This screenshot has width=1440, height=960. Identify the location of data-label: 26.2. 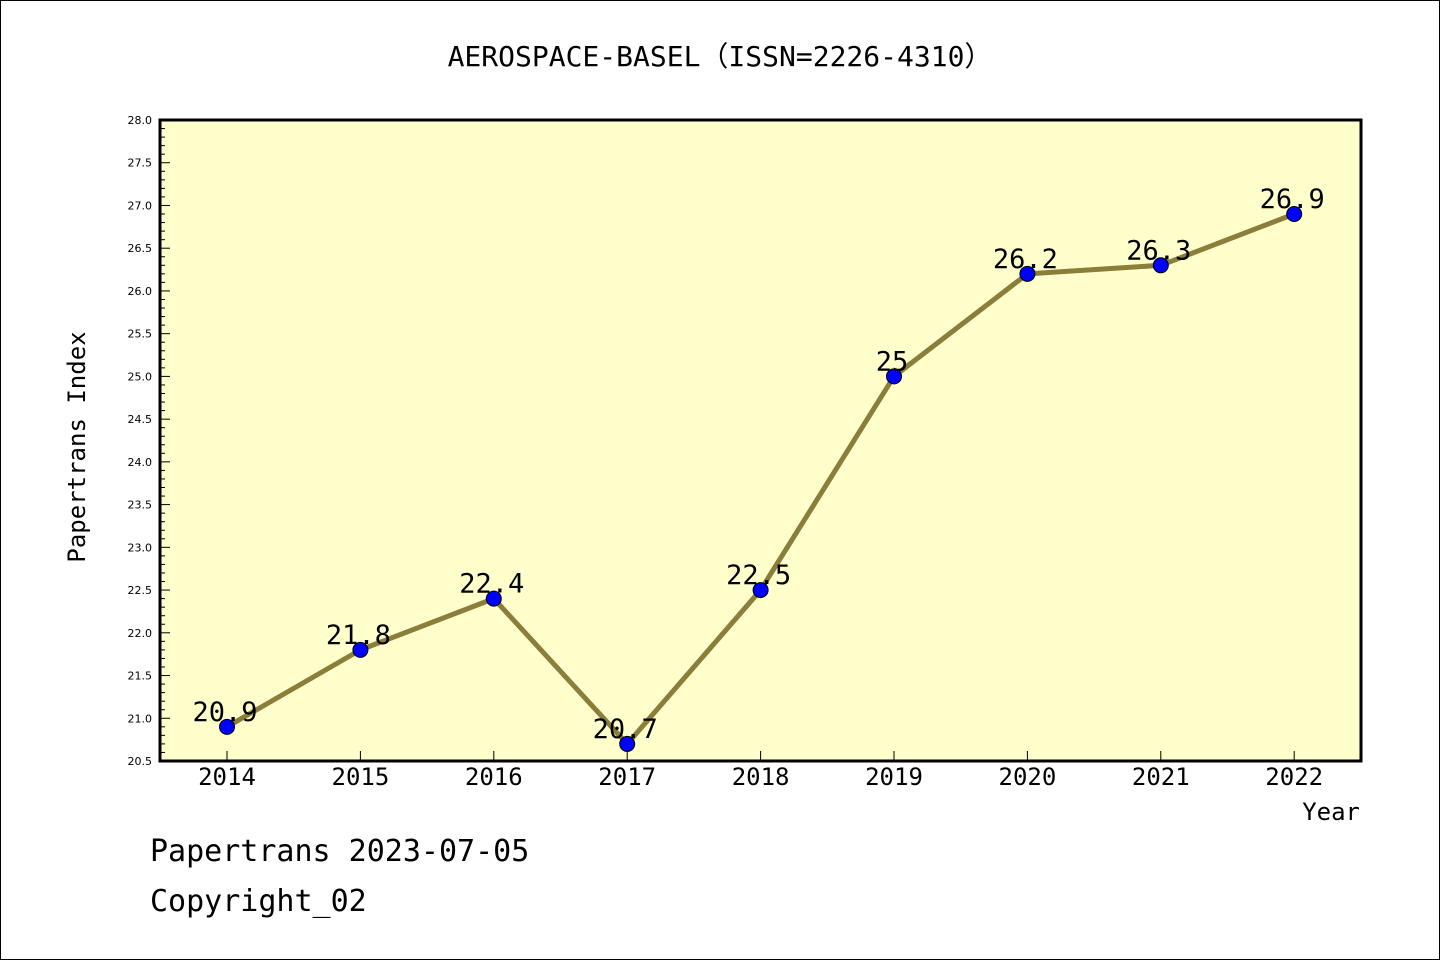
(1025, 259).